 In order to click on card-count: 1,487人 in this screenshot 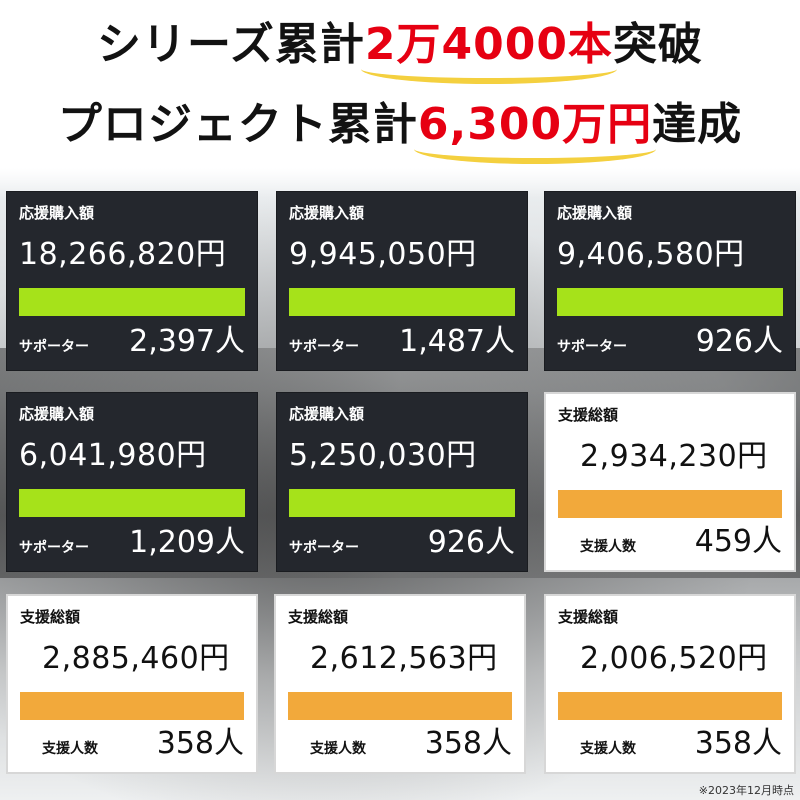, I will do `click(457, 341)`.